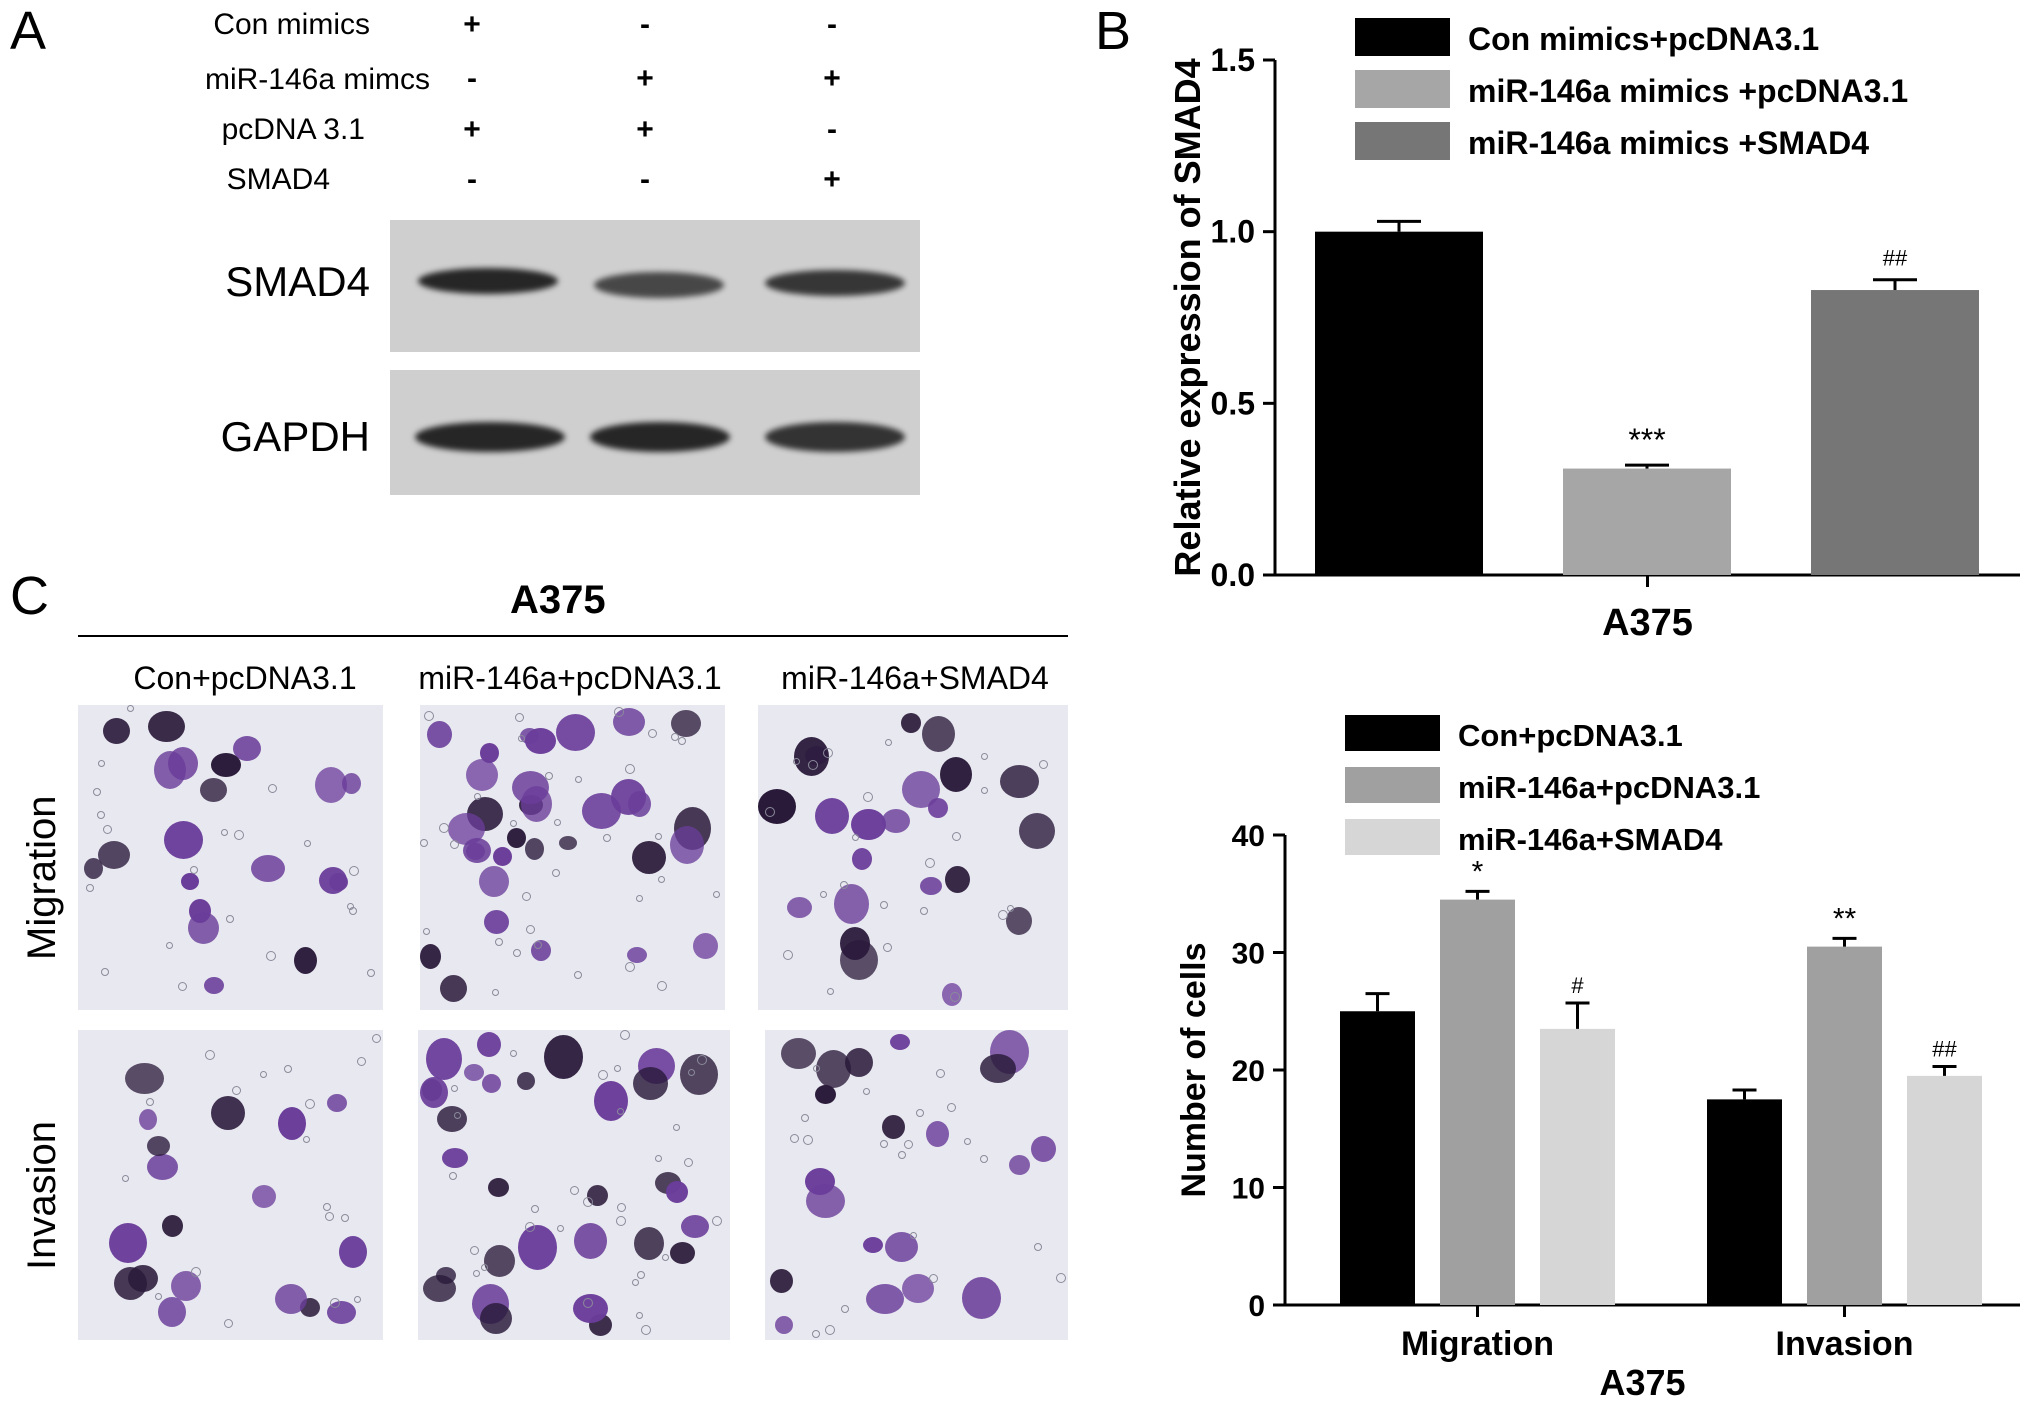 The height and width of the screenshot is (1407, 2031). What do you see at coordinates (488, 281) in the screenshot?
I see `blot-band` at bounding box center [488, 281].